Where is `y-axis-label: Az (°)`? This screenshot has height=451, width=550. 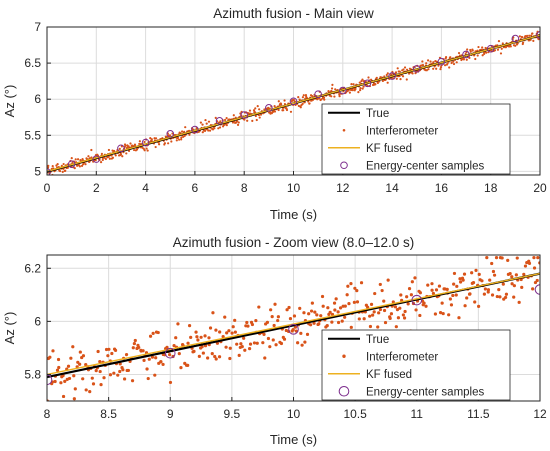
y-axis-label: Az (°) is located at coordinates (9, 328).